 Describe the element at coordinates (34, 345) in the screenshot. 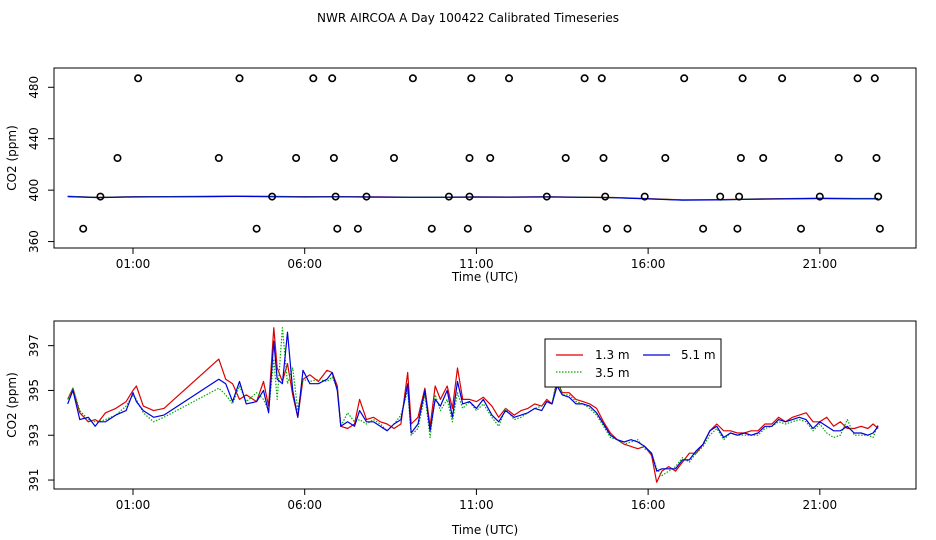

I see `bottom-y-tick-label: 397` at that location.